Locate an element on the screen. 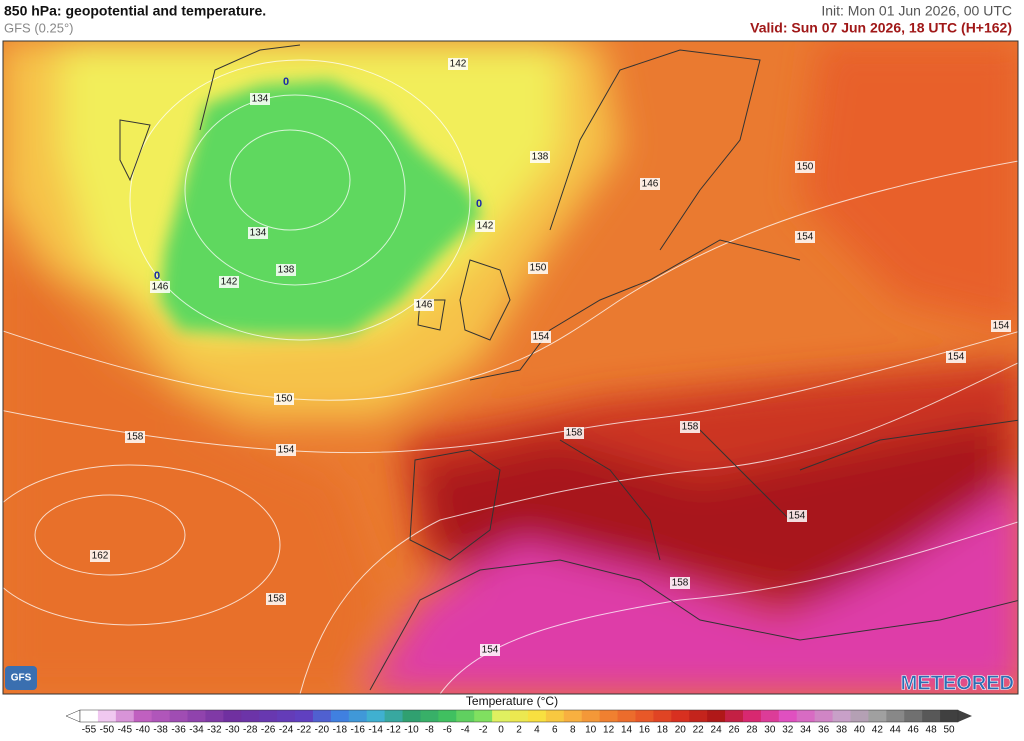 The width and height of the screenshot is (1024, 741). colorbar-tick-label: 0 is located at coordinates (501, 730).